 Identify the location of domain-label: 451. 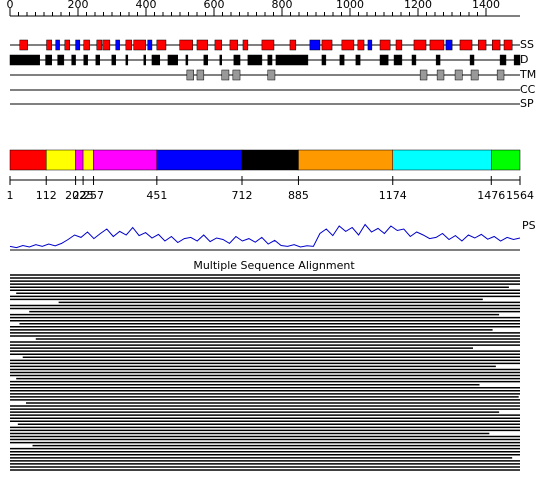
(156, 195).